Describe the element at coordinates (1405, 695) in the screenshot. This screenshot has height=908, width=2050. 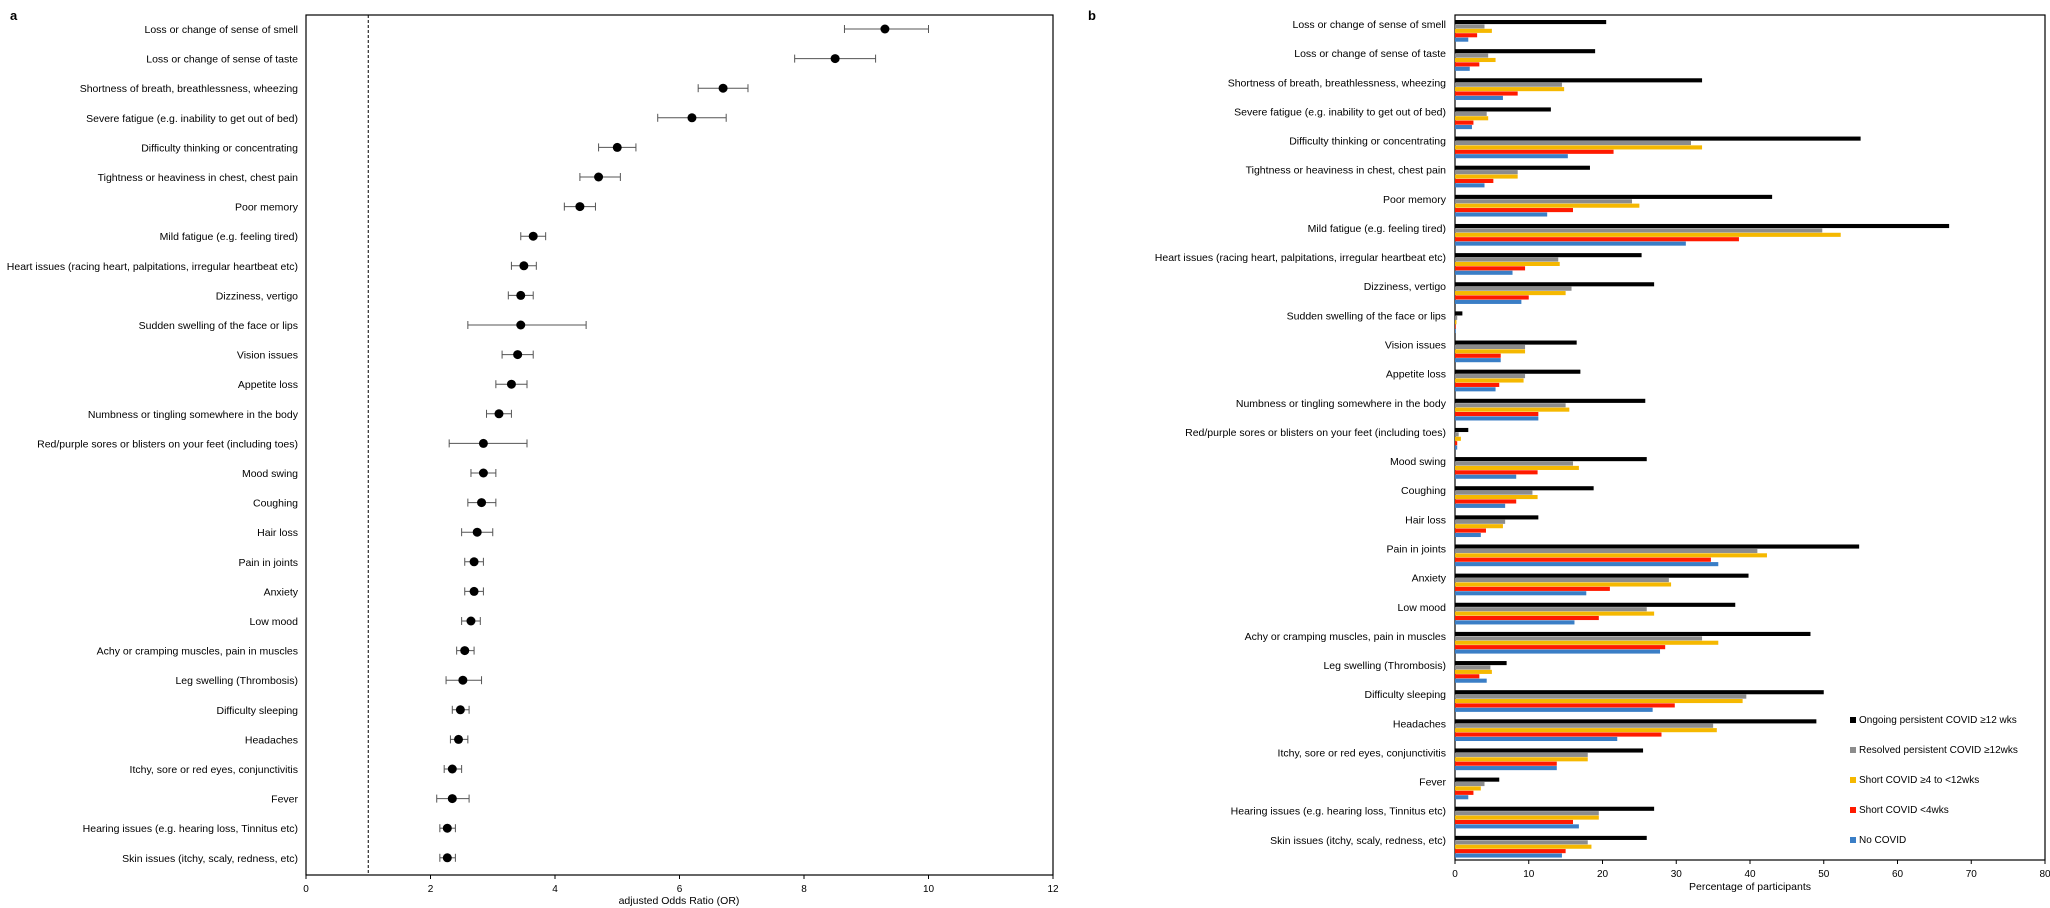
I see `bar-row-label: Difficulty sleeping` at that location.